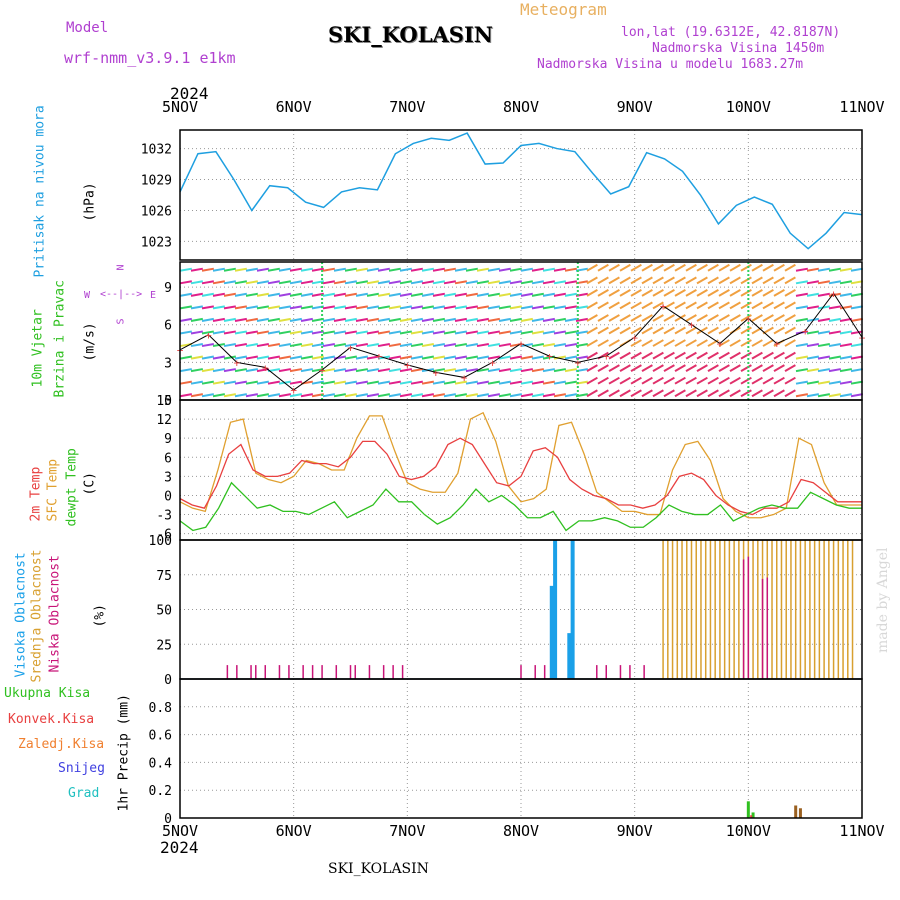 This screenshot has height=900, width=900. Describe the element at coordinates (663, 306) in the screenshot. I see `wind-gust-marker-17: +` at that location.